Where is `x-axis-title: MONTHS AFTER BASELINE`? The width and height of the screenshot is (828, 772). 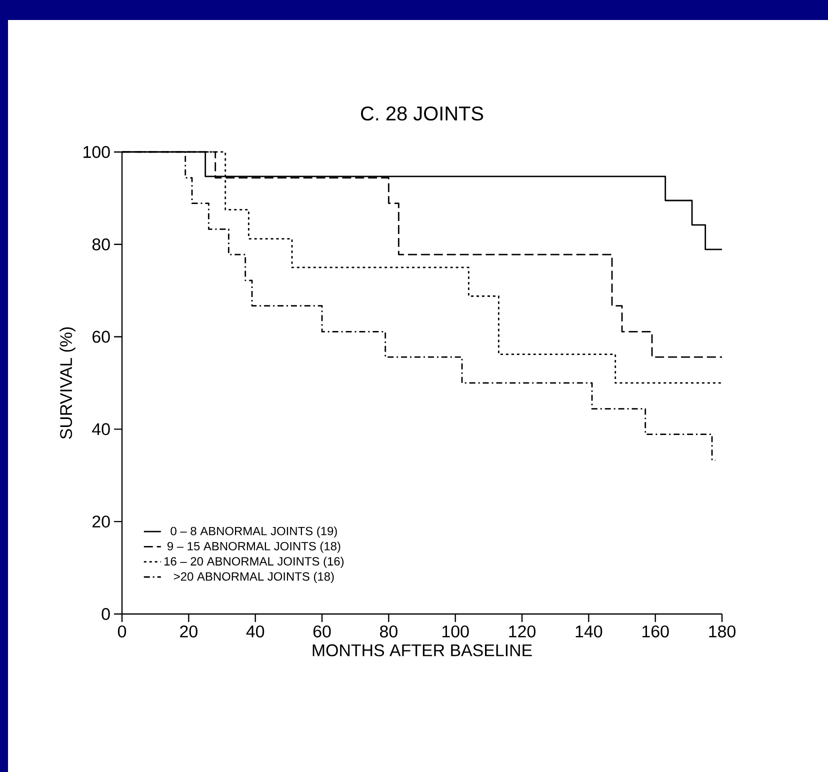 x-axis-title: MONTHS AFTER BASELINE is located at coordinates (422, 650).